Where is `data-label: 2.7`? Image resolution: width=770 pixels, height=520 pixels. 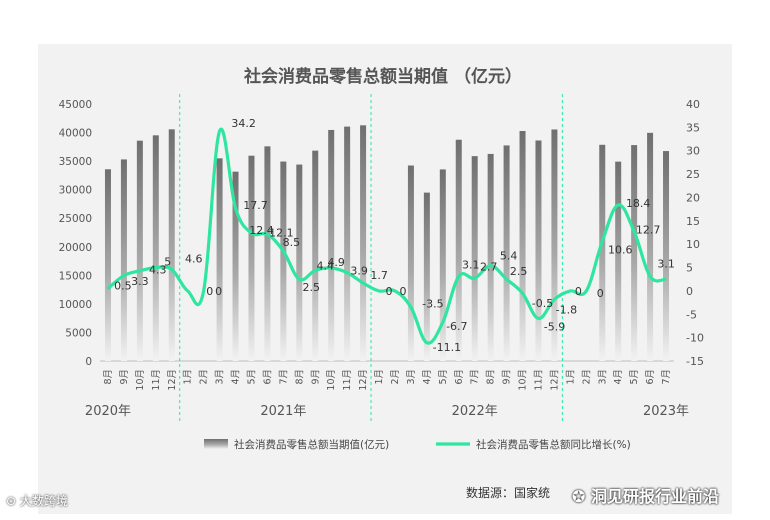
data-label: 2.7 is located at coordinates (489, 266).